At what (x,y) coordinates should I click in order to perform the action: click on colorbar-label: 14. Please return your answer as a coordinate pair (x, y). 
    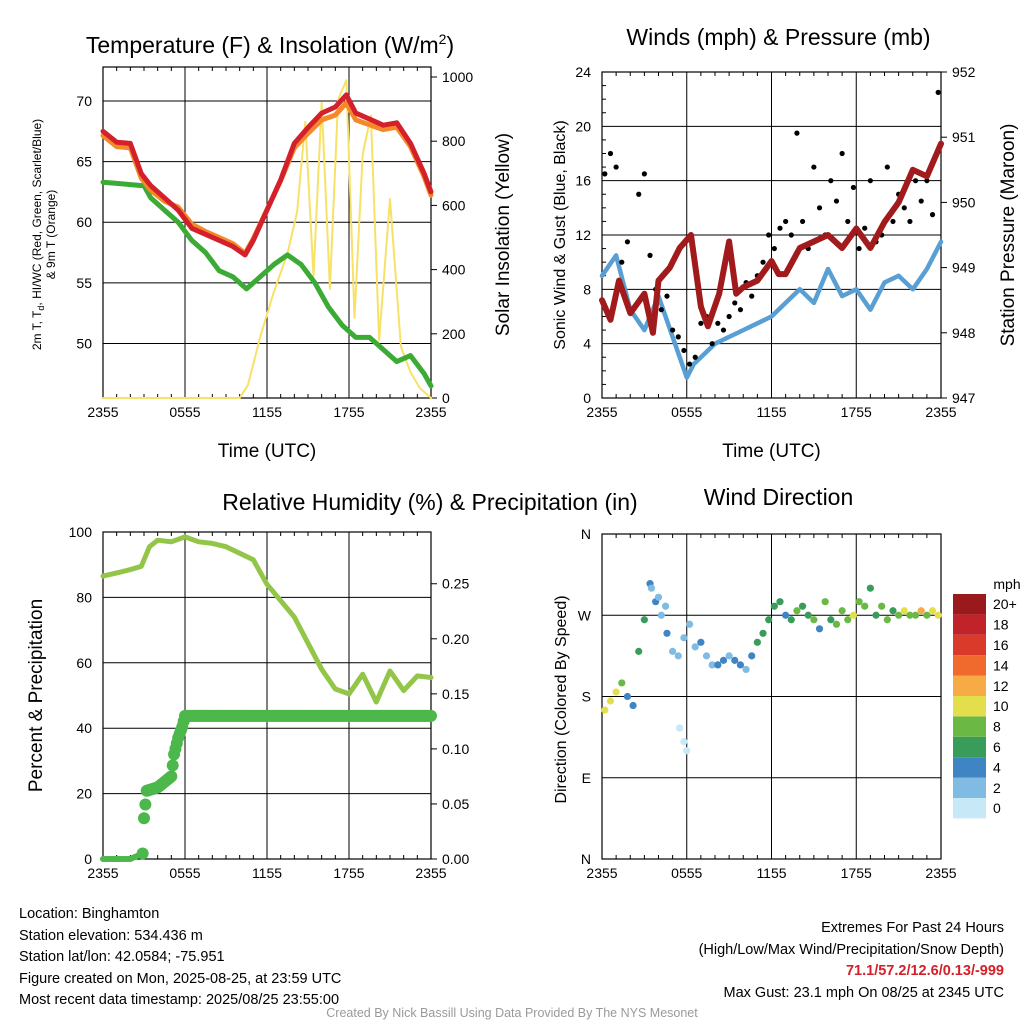
    Looking at the image, I should click on (1001, 665).